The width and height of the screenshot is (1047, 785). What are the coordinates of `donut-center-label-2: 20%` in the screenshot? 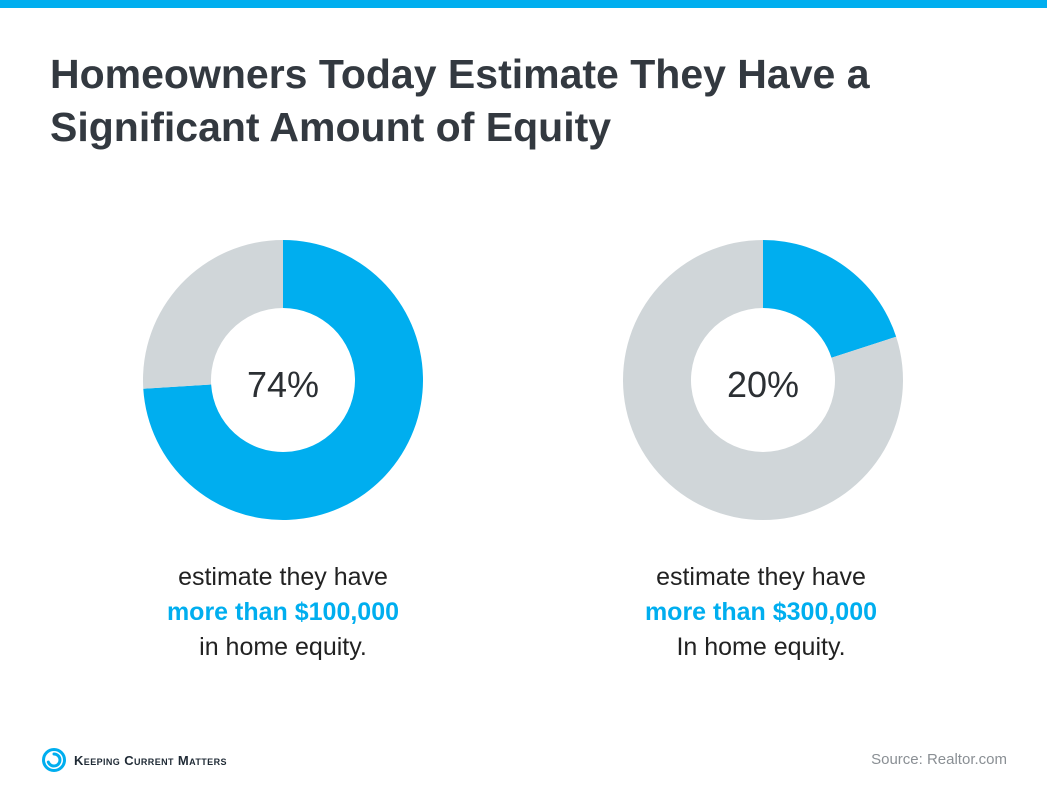 It's located at (763, 384).